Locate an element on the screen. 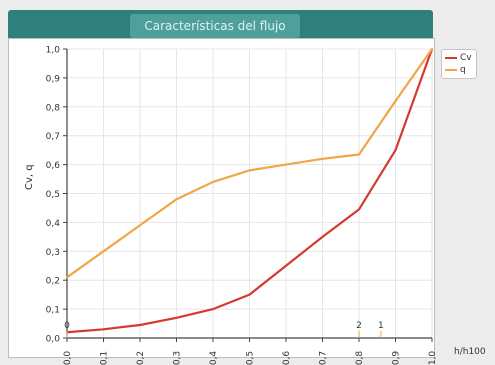  x-tick-label: 0,7 is located at coordinates (324, 358).